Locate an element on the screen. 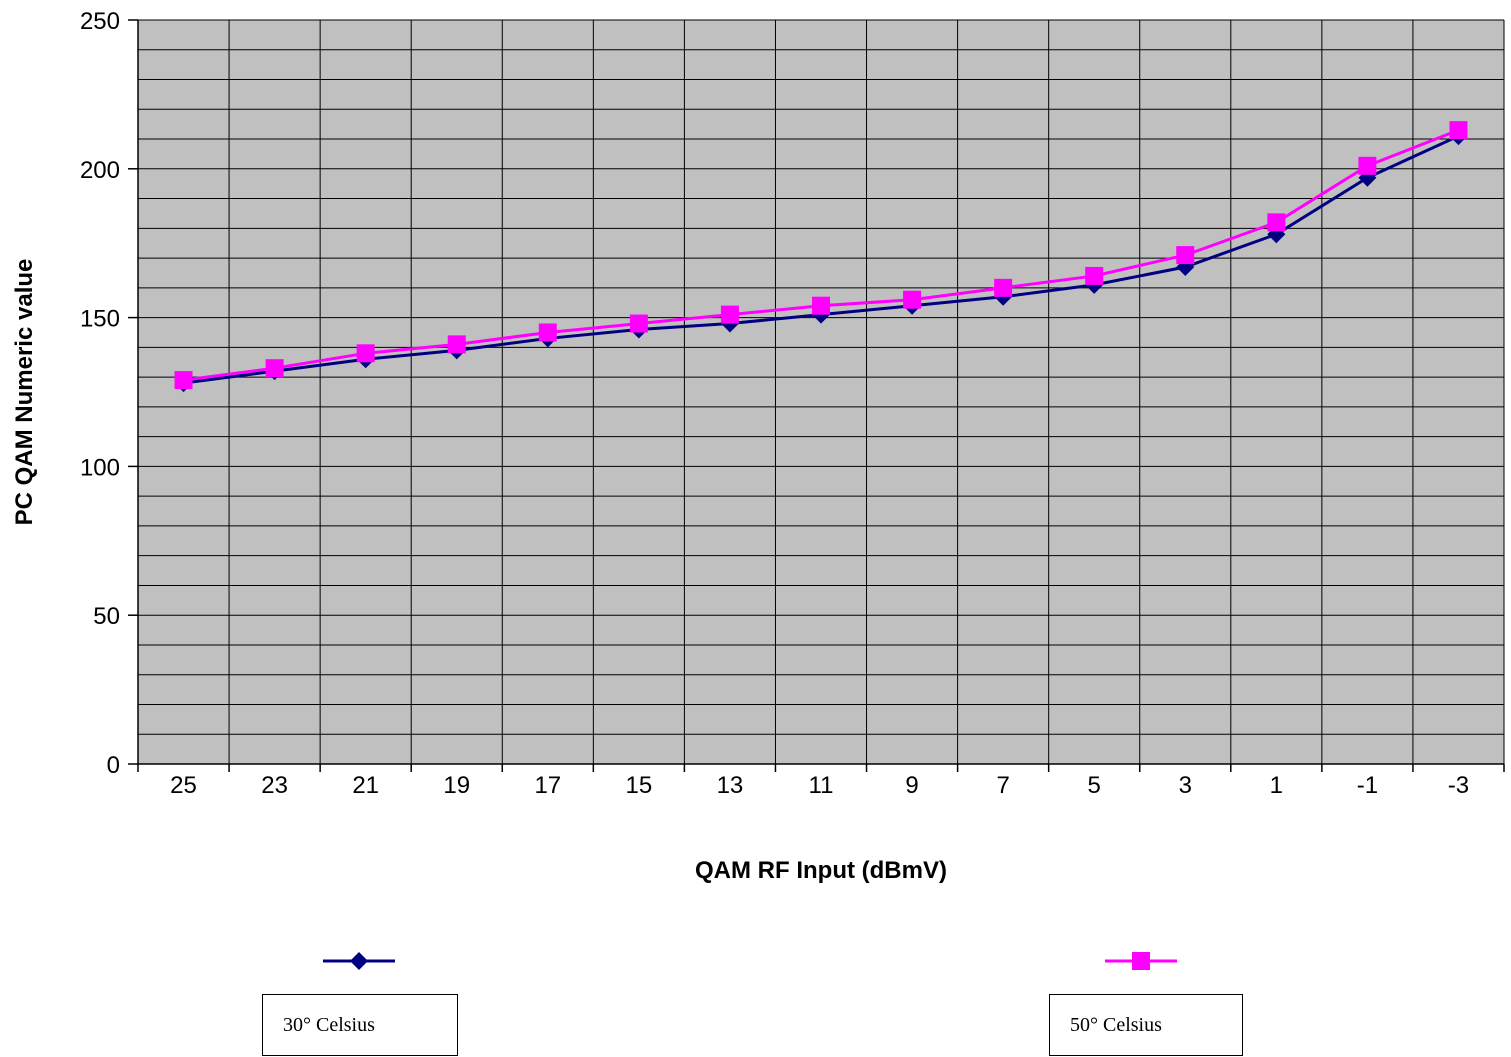  x-tick-label: 7 is located at coordinates (1002, 785).